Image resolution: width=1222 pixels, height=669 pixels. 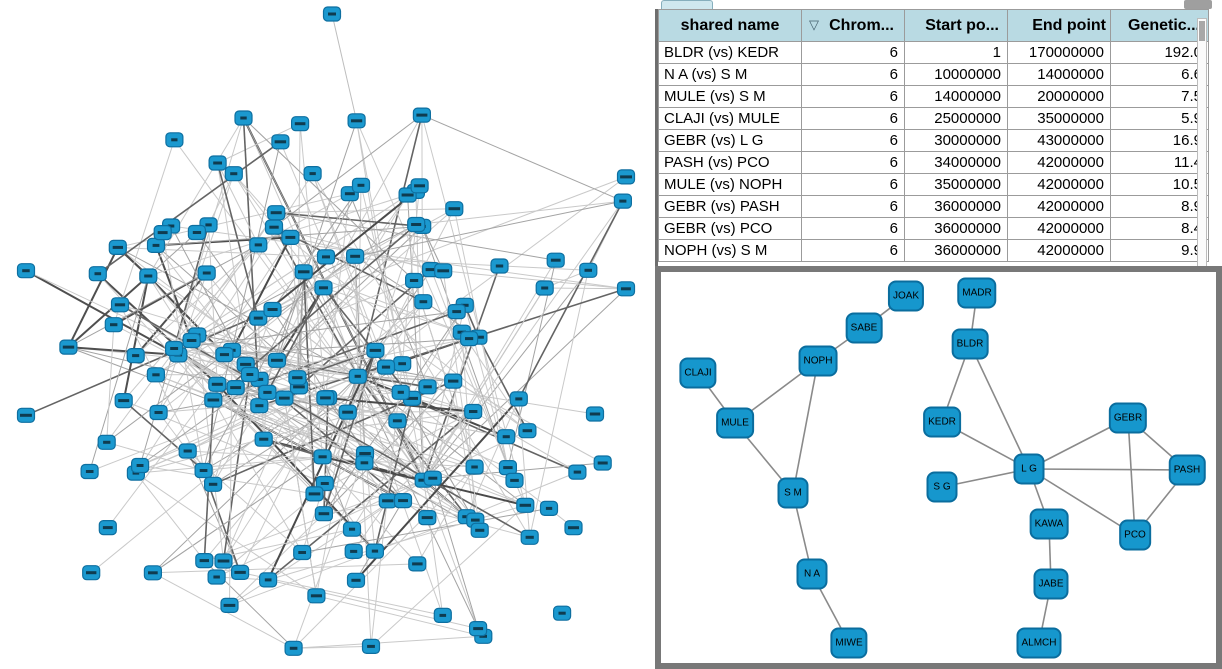 I want to click on network-node-l-g: L G, so click(x=1029, y=469).